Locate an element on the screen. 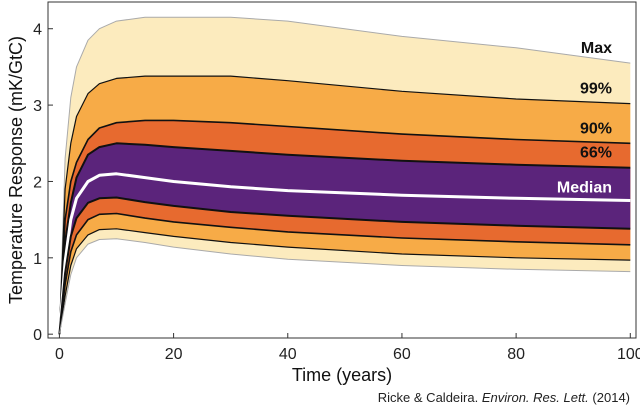 This screenshot has height=409, width=640. series-label-max: Max is located at coordinates (596, 48).